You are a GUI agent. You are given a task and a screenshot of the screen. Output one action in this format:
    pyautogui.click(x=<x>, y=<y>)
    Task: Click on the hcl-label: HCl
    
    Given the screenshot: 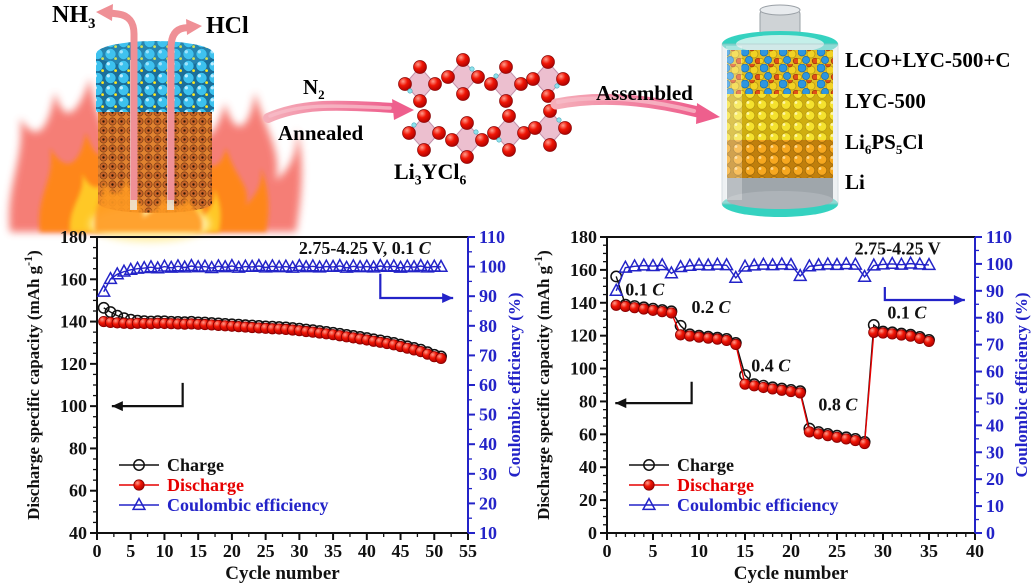 What is the action you would take?
    pyautogui.click(x=227, y=26)
    